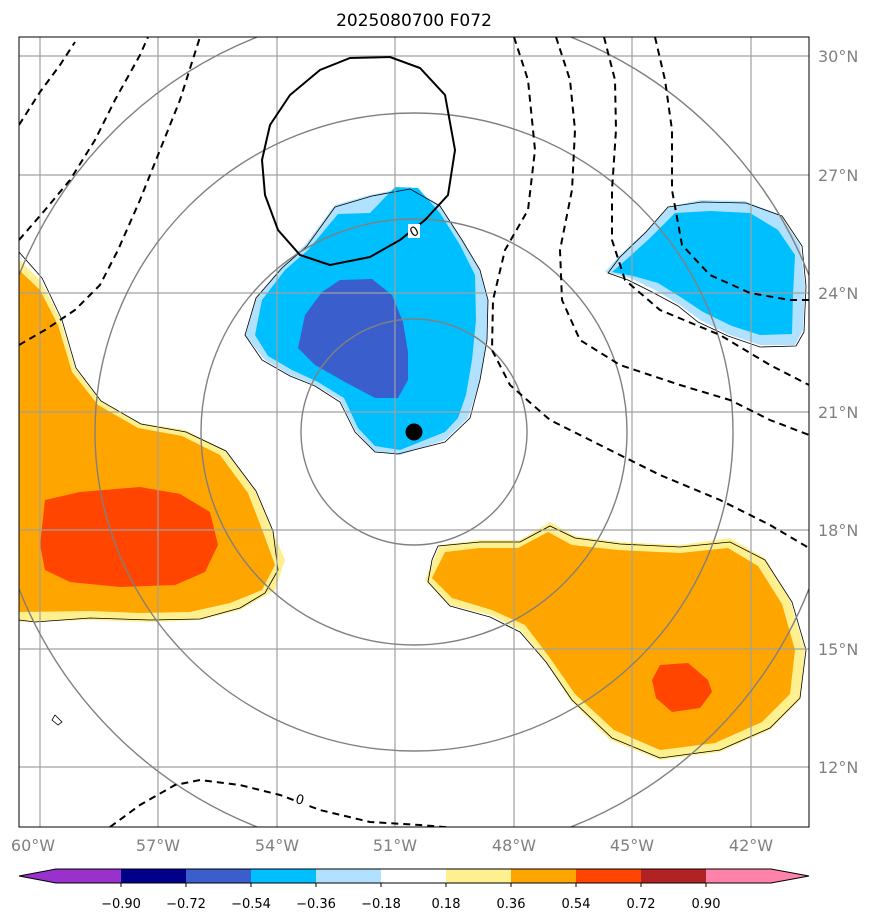 This screenshot has height=924, width=880. I want to click on lon-label: 48°W, so click(514, 845).